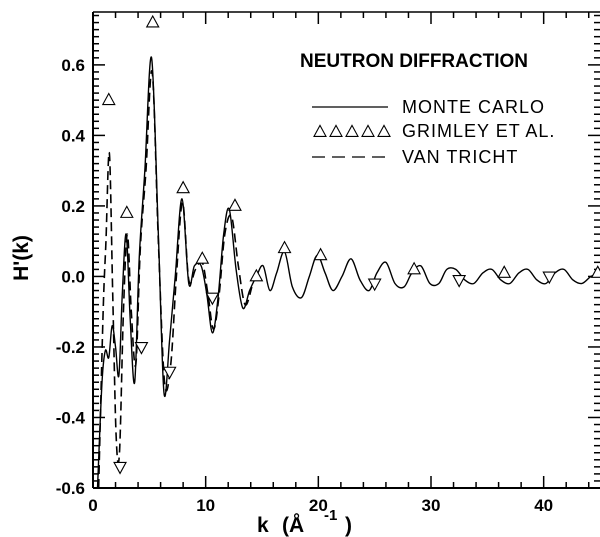  I want to click on x-axis-label-main: k, so click(263, 525).